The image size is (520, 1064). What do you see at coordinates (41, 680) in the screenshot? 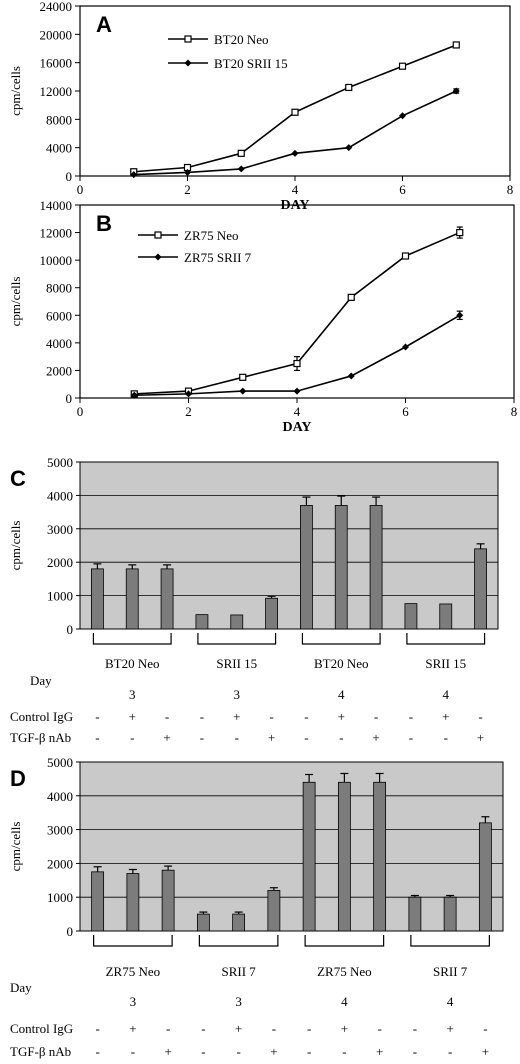
I see `row-label-day: Day` at bounding box center [41, 680].